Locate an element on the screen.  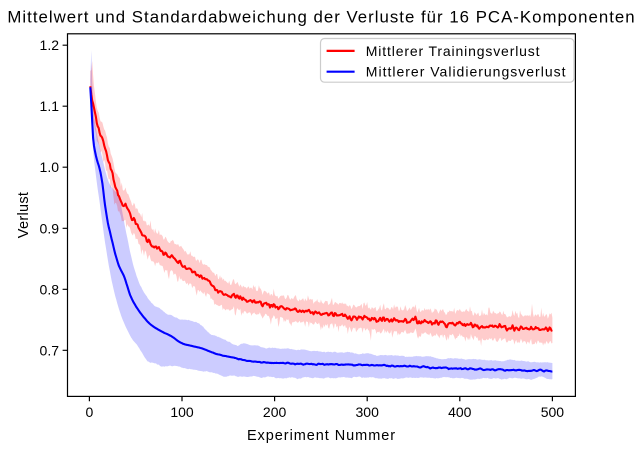
svg-text: 300 is located at coordinates (368, 412).